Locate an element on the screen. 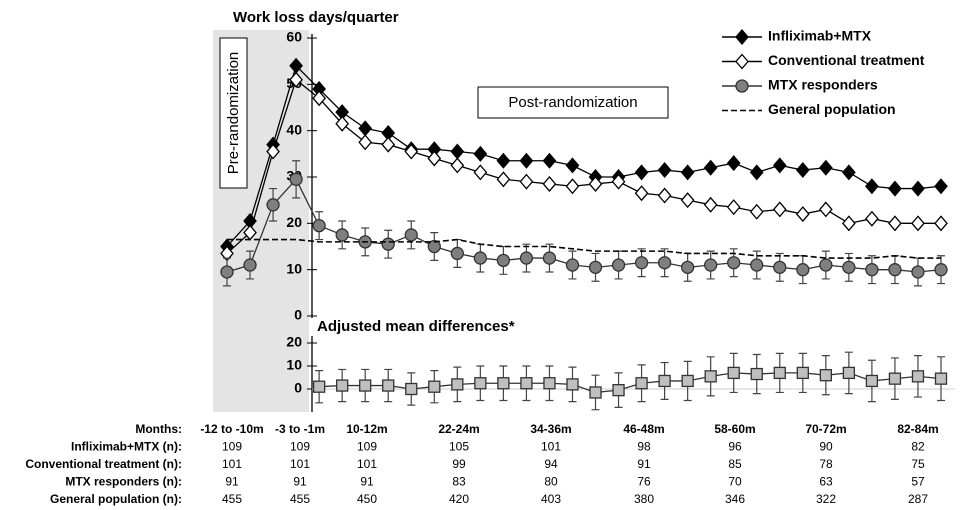 This screenshot has width=966, height=510. table-cell: 109 is located at coordinates (300, 447).